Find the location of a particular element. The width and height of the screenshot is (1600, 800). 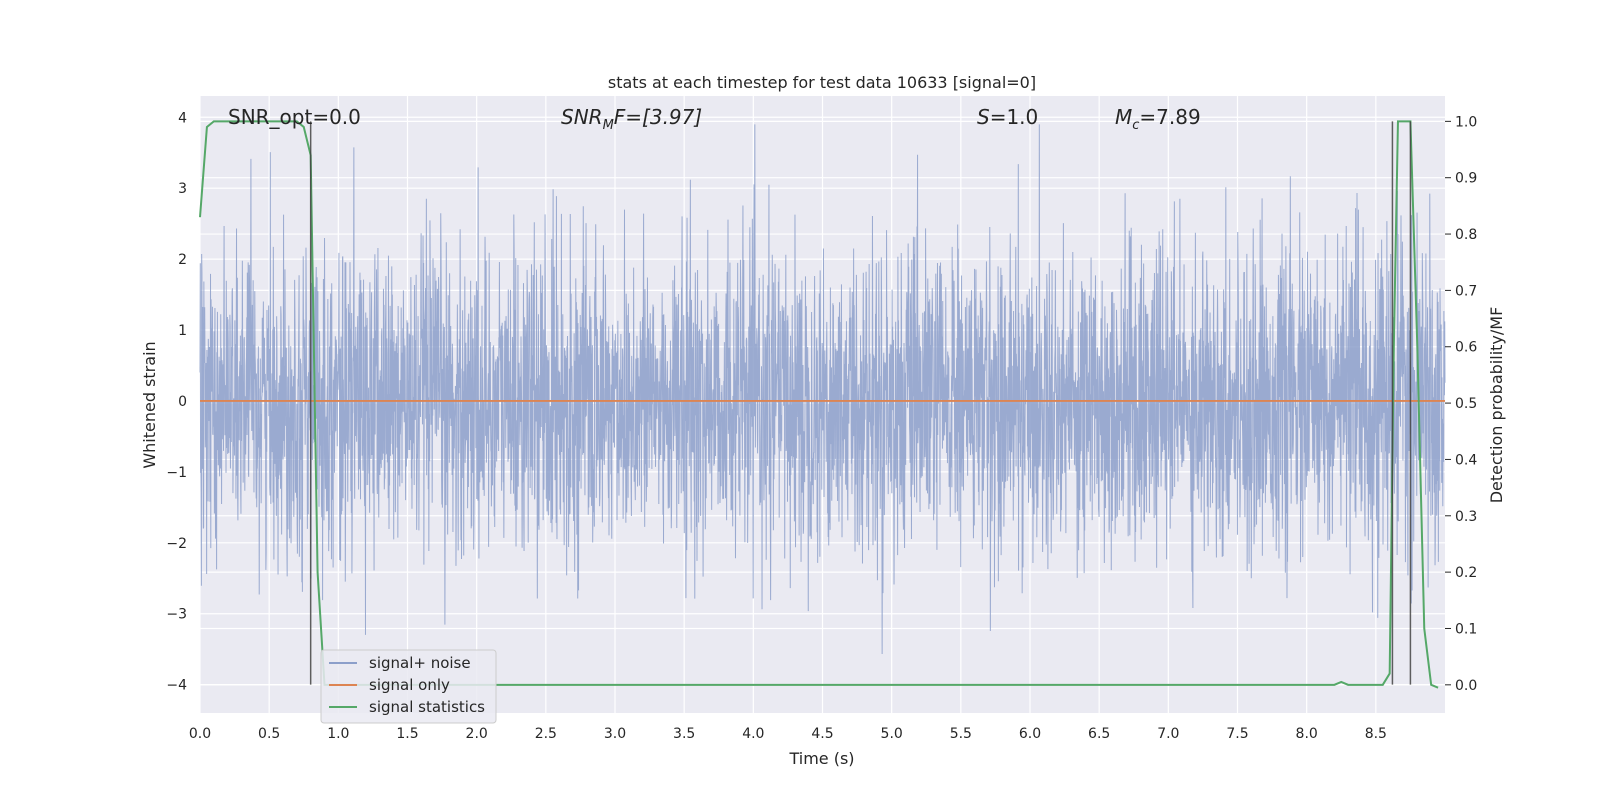

x-tick-label-9: 4.5 is located at coordinates (822, 734).